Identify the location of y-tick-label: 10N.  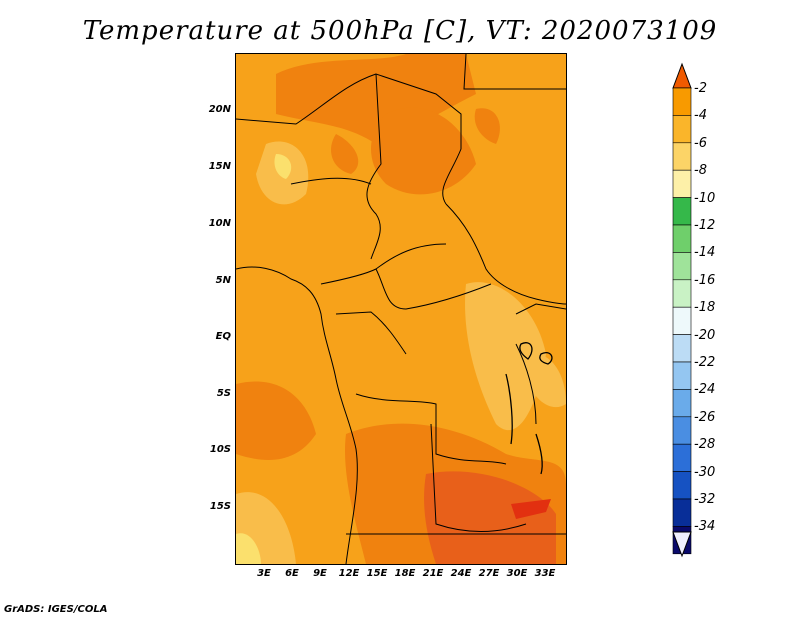
(219, 223).